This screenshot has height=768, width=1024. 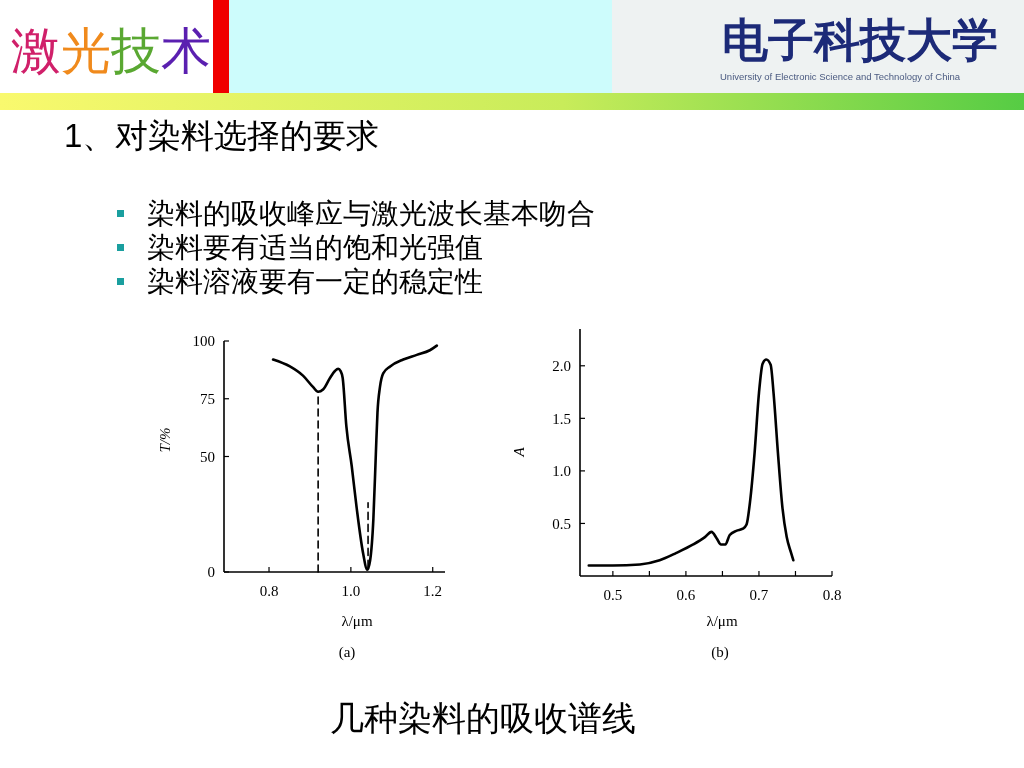 I want to click on x-tick-label: 1.2, so click(x=433, y=591).